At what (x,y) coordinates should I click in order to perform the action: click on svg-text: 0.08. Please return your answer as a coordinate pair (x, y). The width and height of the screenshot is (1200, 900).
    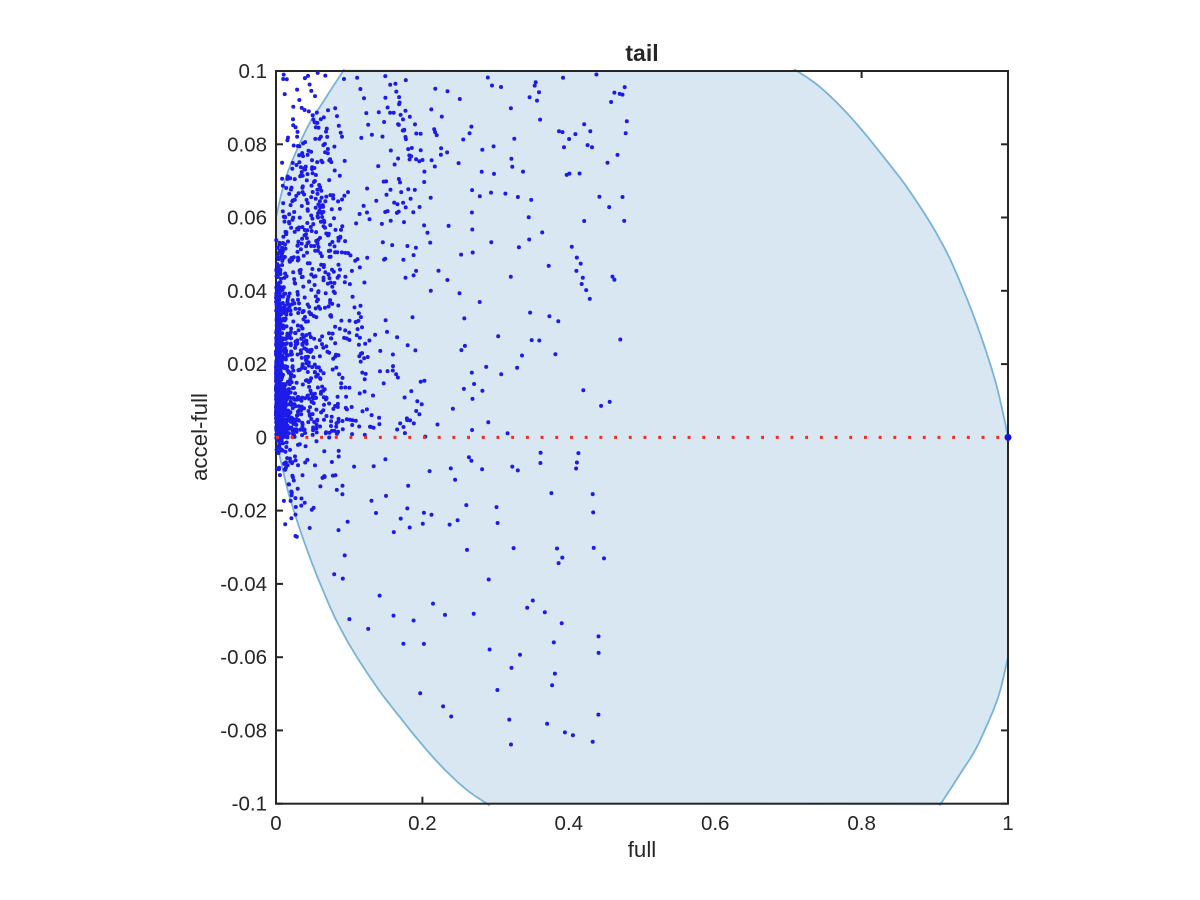
    Looking at the image, I should click on (247, 144).